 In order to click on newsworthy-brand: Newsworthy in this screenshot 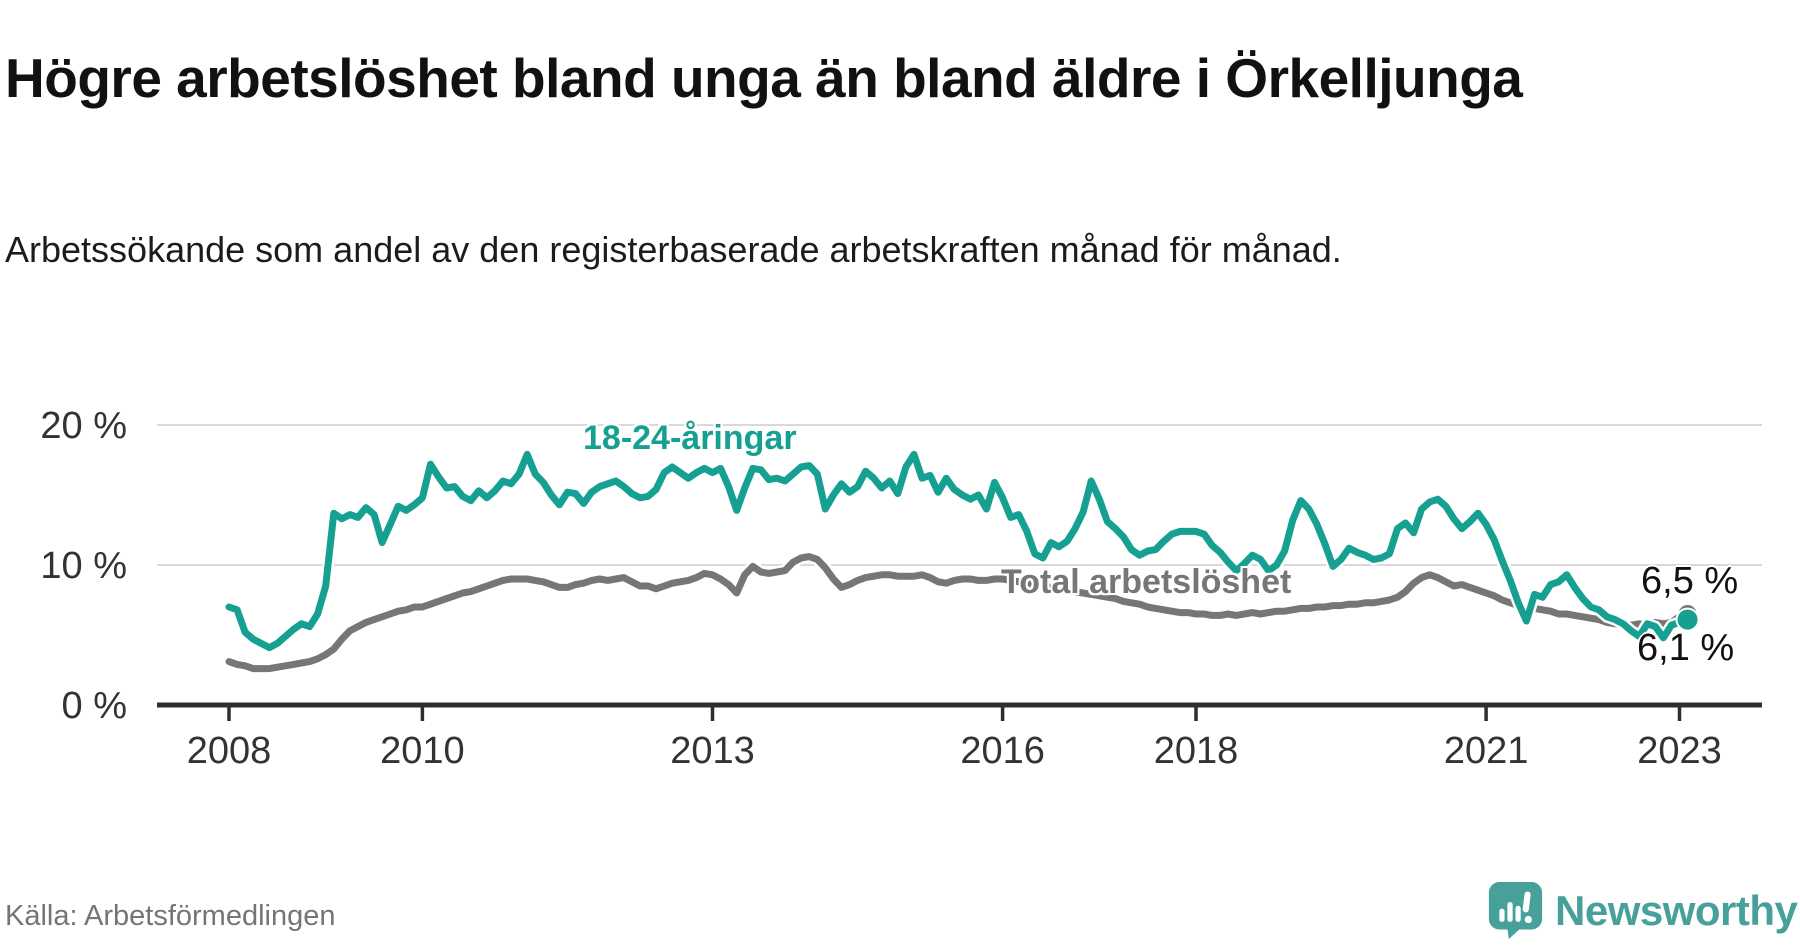, I will do `click(1642, 910)`.